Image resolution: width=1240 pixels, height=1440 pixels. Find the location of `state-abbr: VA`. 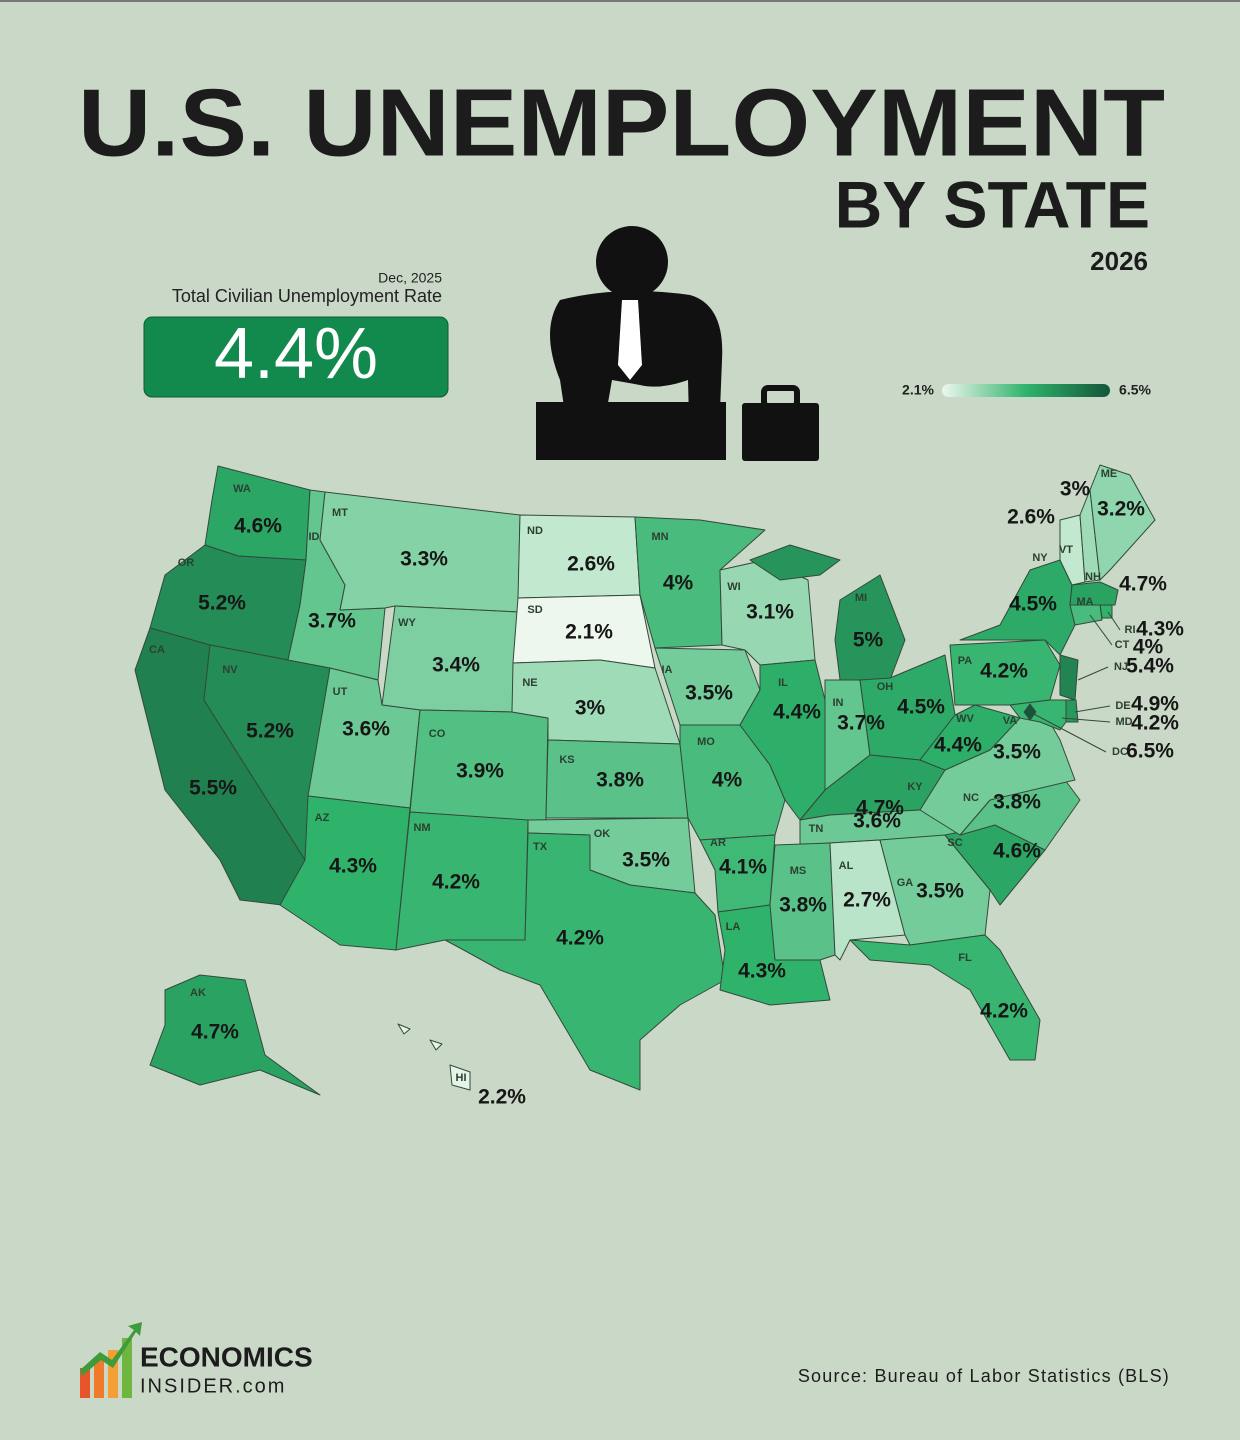

state-abbr: VA is located at coordinates (1010, 721).